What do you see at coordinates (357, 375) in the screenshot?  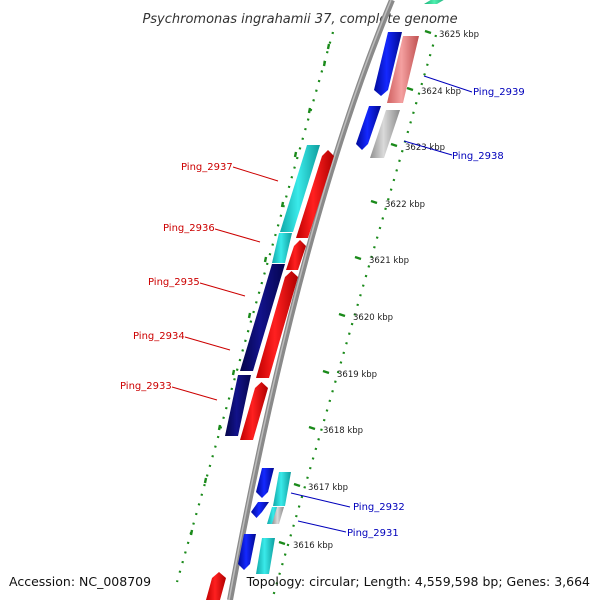 I see `tick-label: 3619 kbp` at bounding box center [357, 375].